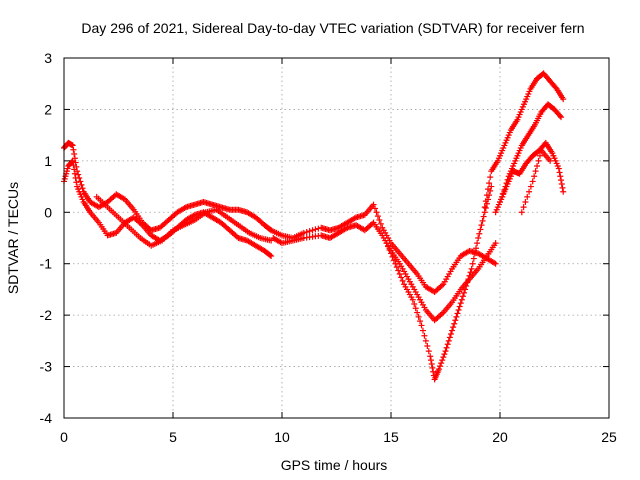 The height and width of the screenshot is (480, 640). I want to click on y-tick-label: 2, so click(48, 109).